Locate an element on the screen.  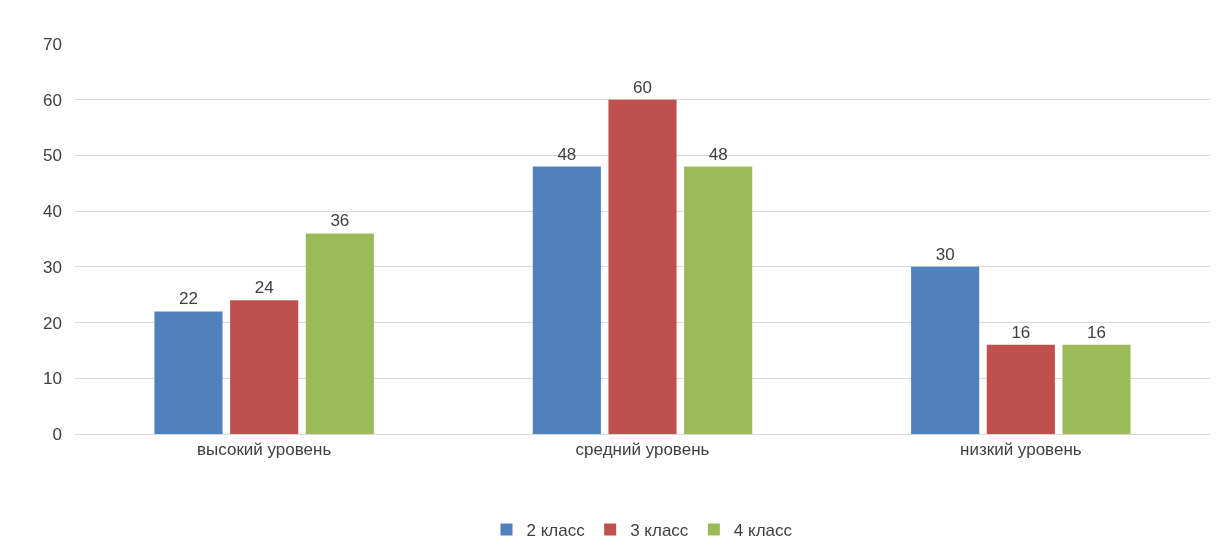
data-label: 30 is located at coordinates (945, 254).